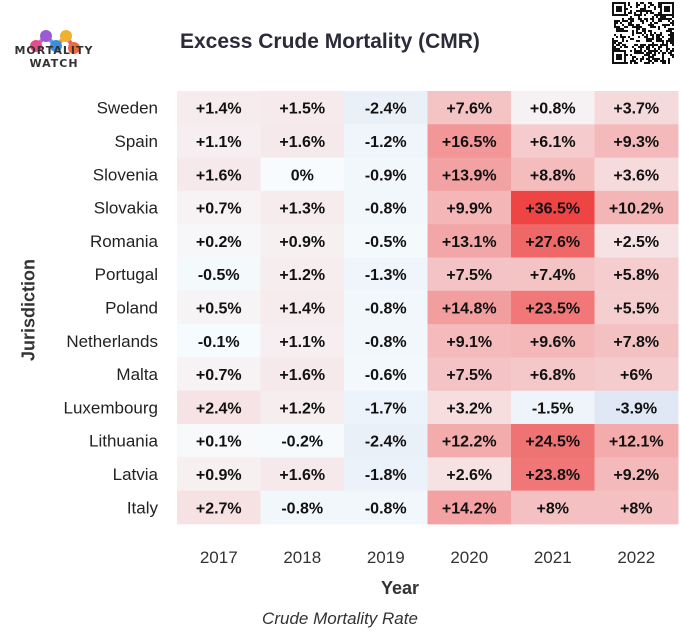  Describe the element at coordinates (112, 341) in the screenshot. I see `row-label: Netherlands` at that location.